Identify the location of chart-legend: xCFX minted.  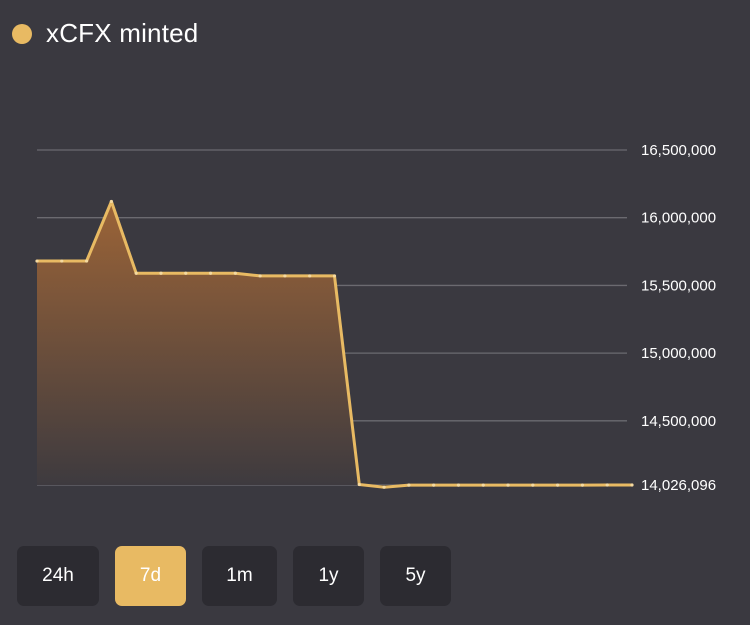
(105, 33).